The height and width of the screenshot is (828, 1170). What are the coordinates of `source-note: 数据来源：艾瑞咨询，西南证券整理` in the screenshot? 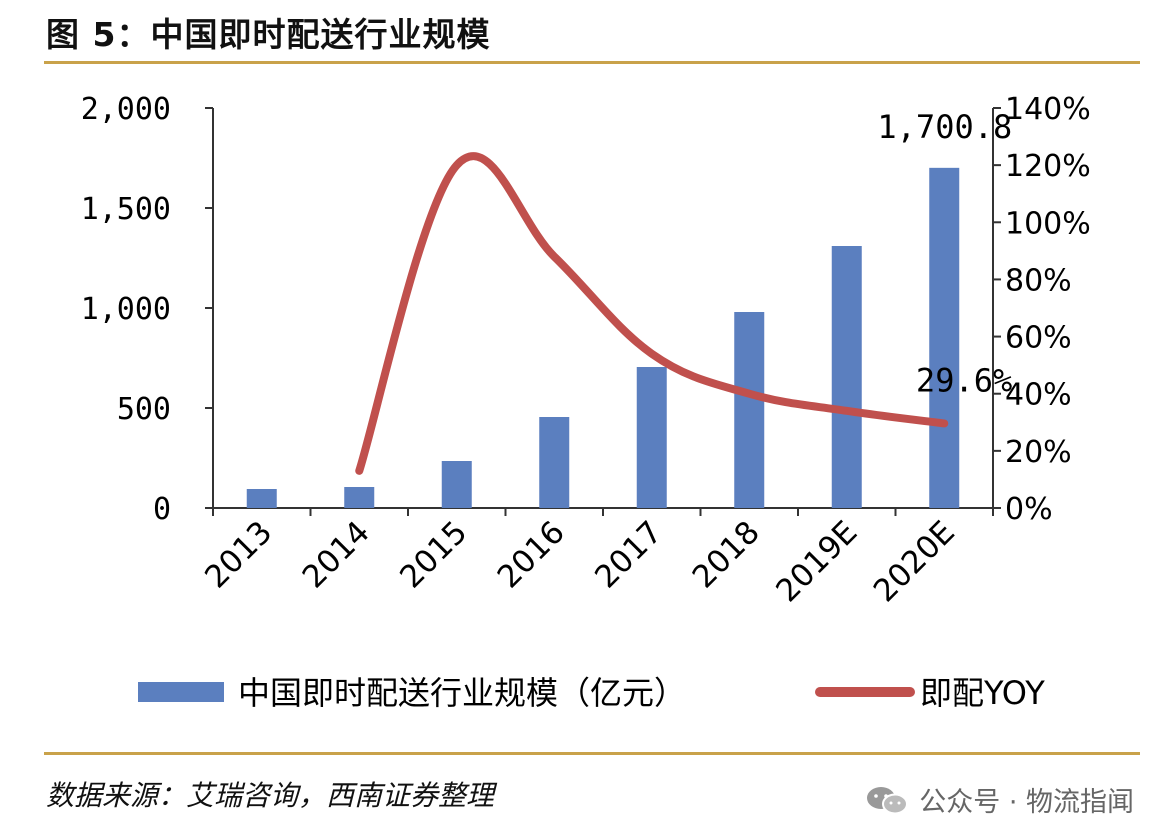 It's located at (270, 795).